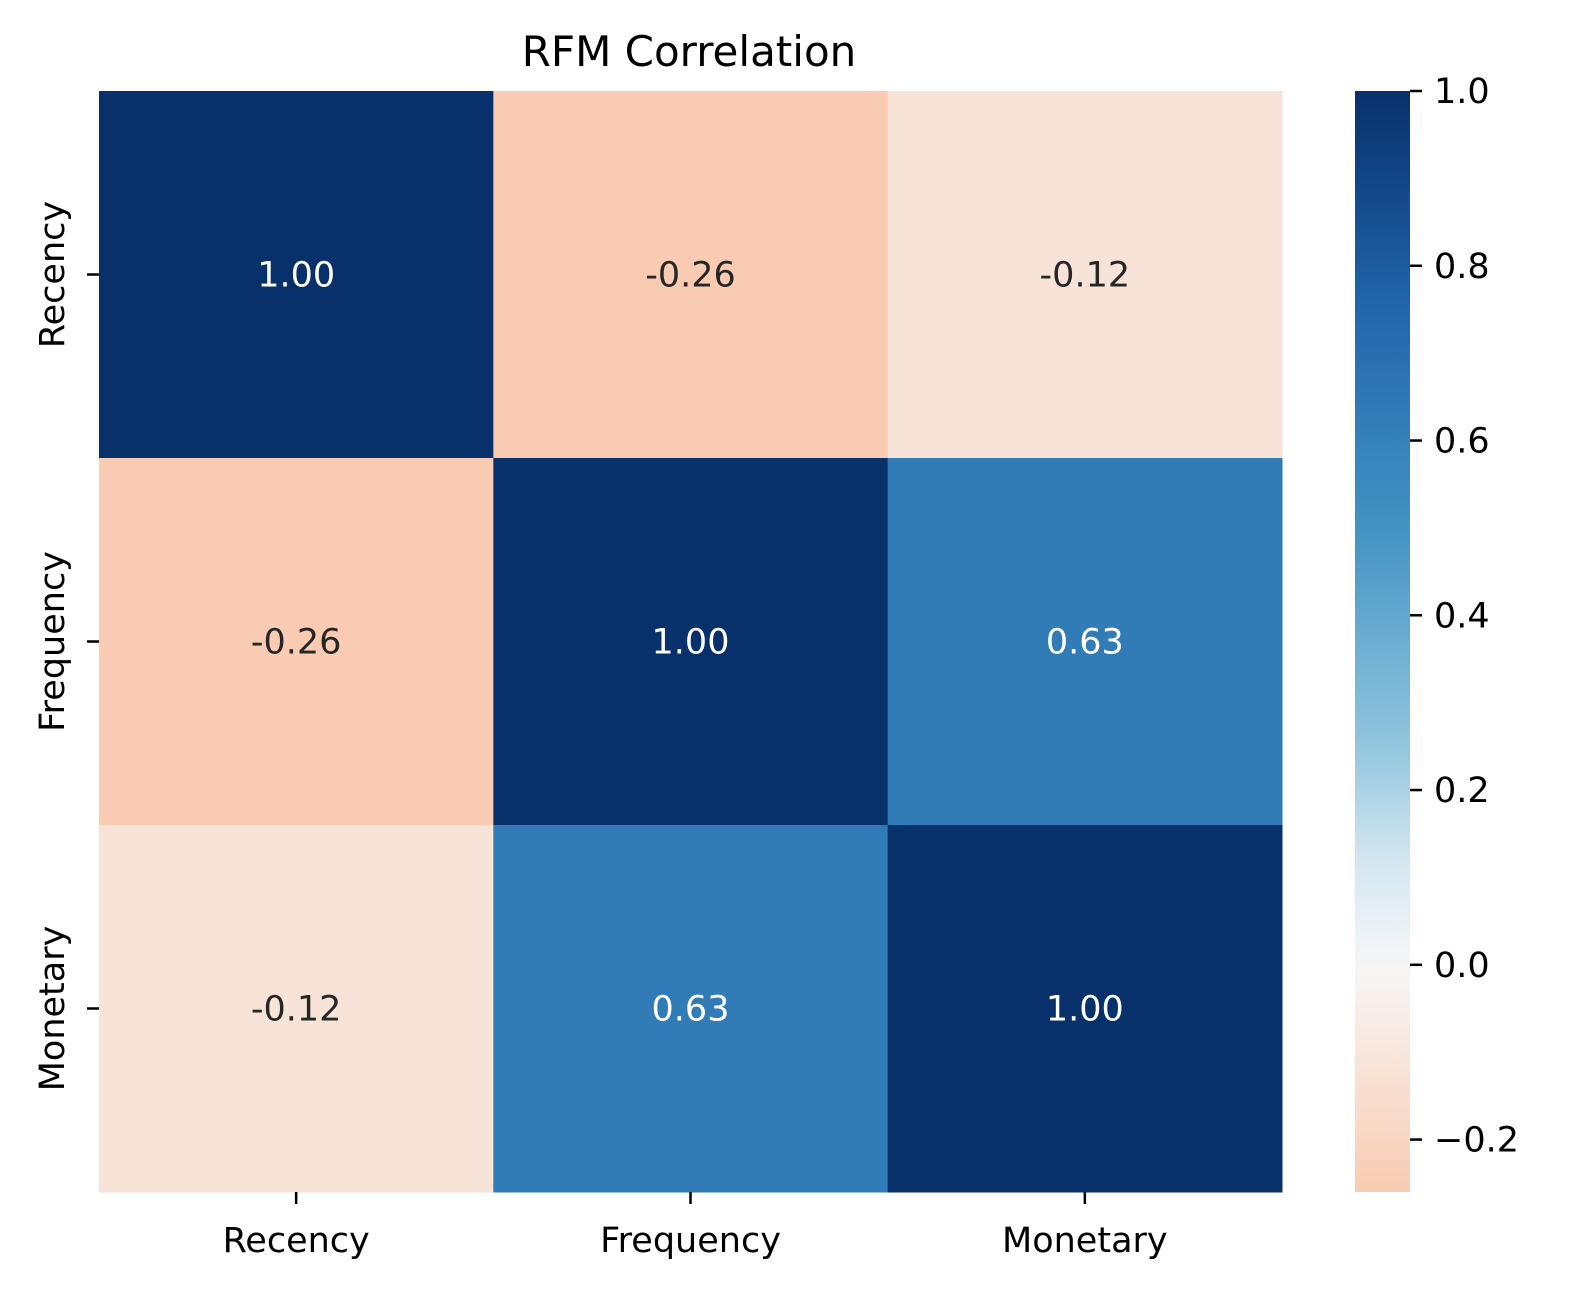  What do you see at coordinates (53, 274) in the screenshot?
I see `y-tick-label: Recency` at bounding box center [53, 274].